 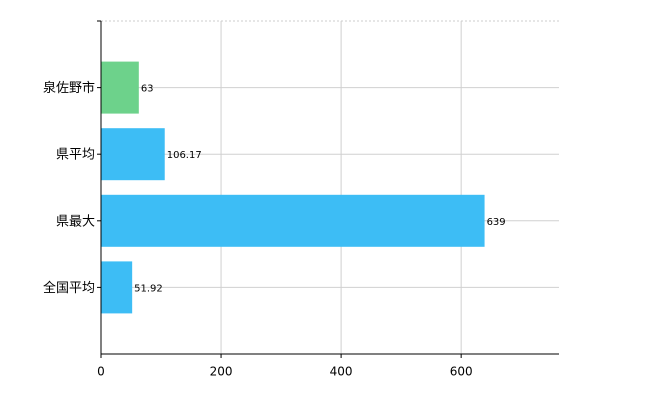 What do you see at coordinates (184, 155) in the screenshot?
I see `value-label: 106.17` at bounding box center [184, 155].